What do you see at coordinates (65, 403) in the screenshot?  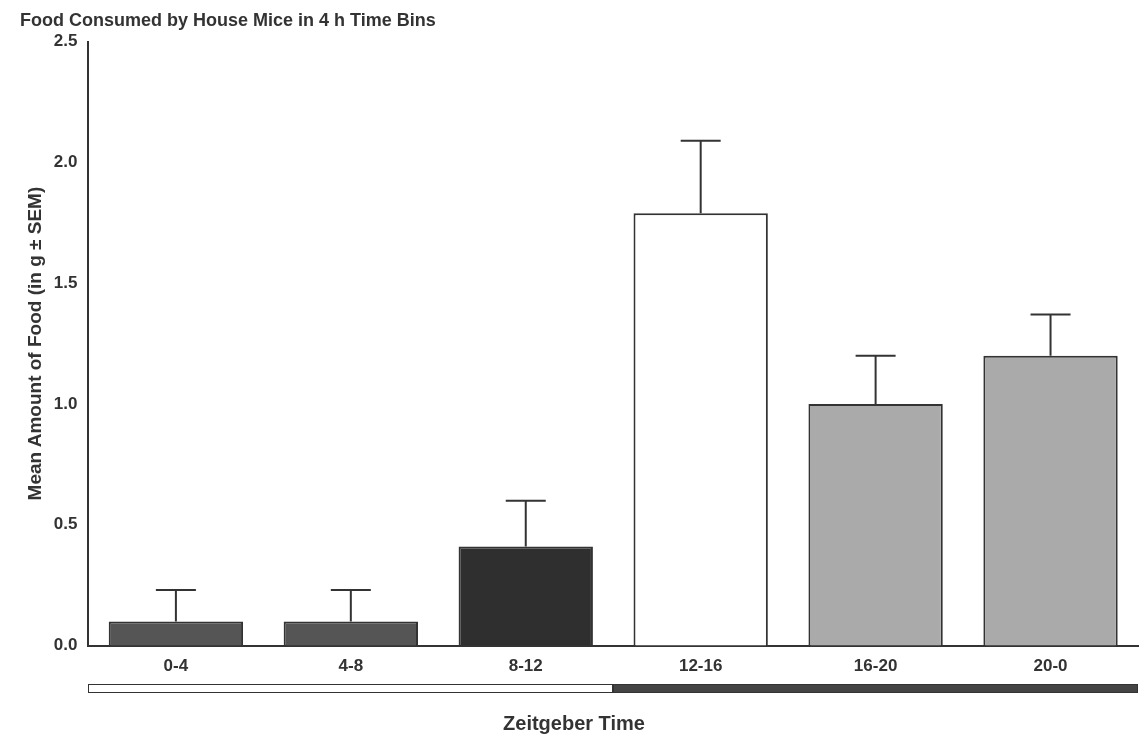 I see `y-tick-label: 1.0` at bounding box center [65, 403].